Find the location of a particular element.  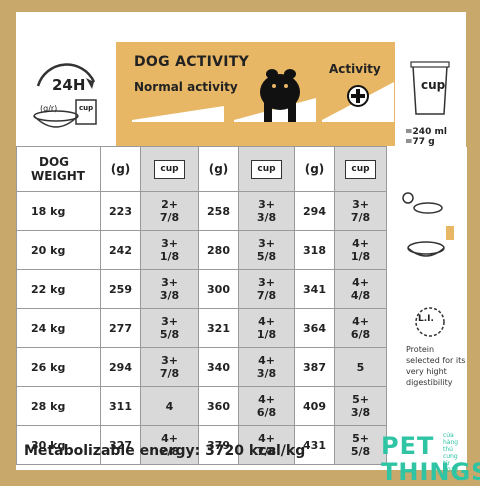

activity-title: DOG ACTIVITY is located at coordinates (192, 62).